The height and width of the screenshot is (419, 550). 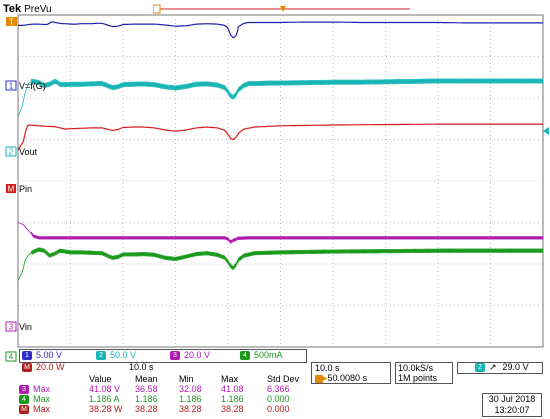 I want to click on trigger-box, so click(x=500, y=368).